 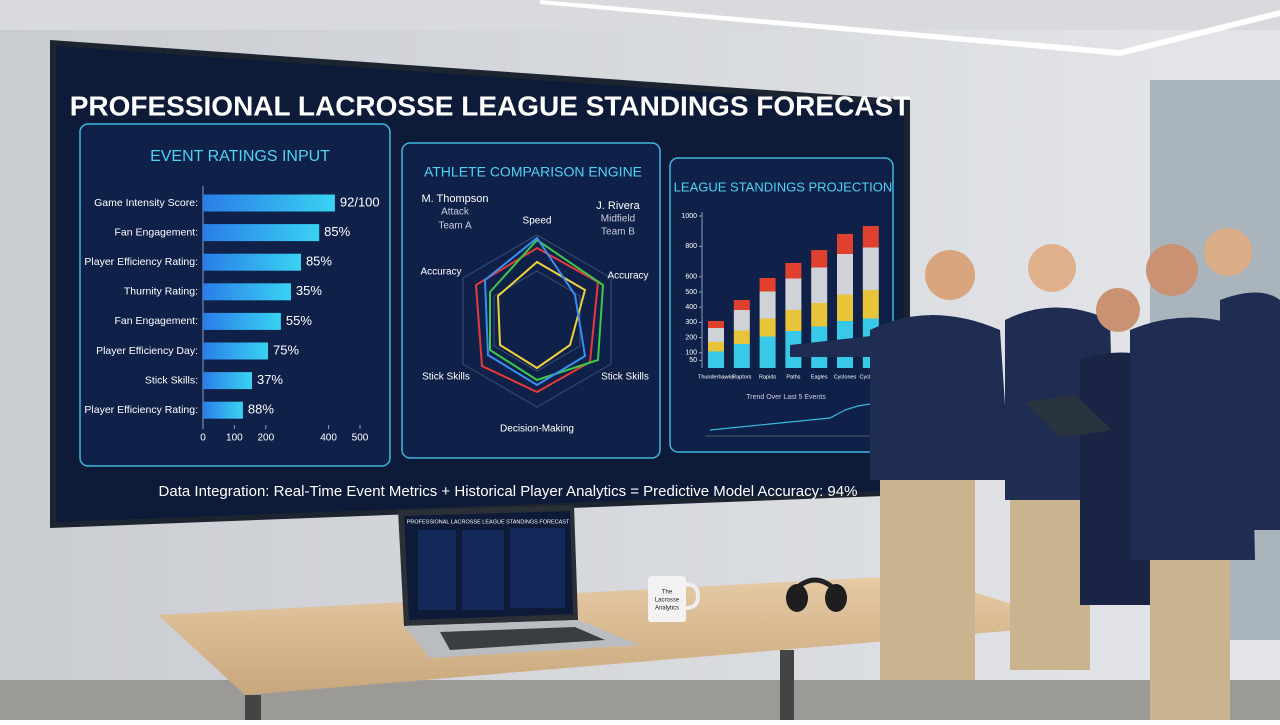 I want to click on standings-panel, so click(x=781, y=305).